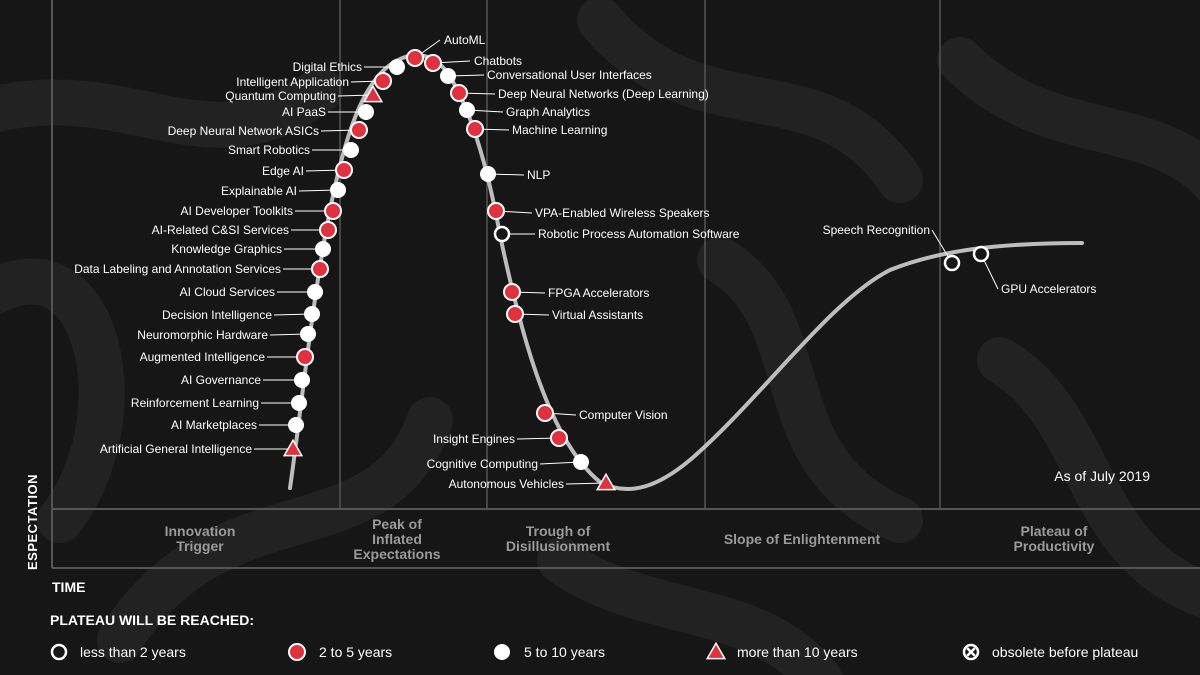 The height and width of the screenshot is (675, 1200). What do you see at coordinates (502, 234) in the screenshot?
I see `marker-robotic-process-automation-software` at bounding box center [502, 234].